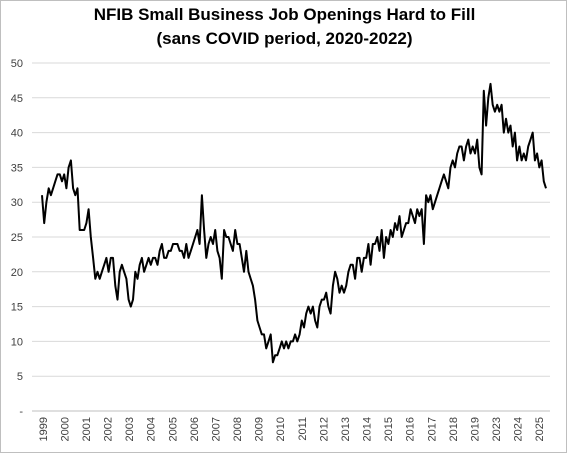 This screenshot has width=567, height=454. Describe the element at coordinates (17, 168) in the screenshot. I see `y-tick-label: 35` at that location.